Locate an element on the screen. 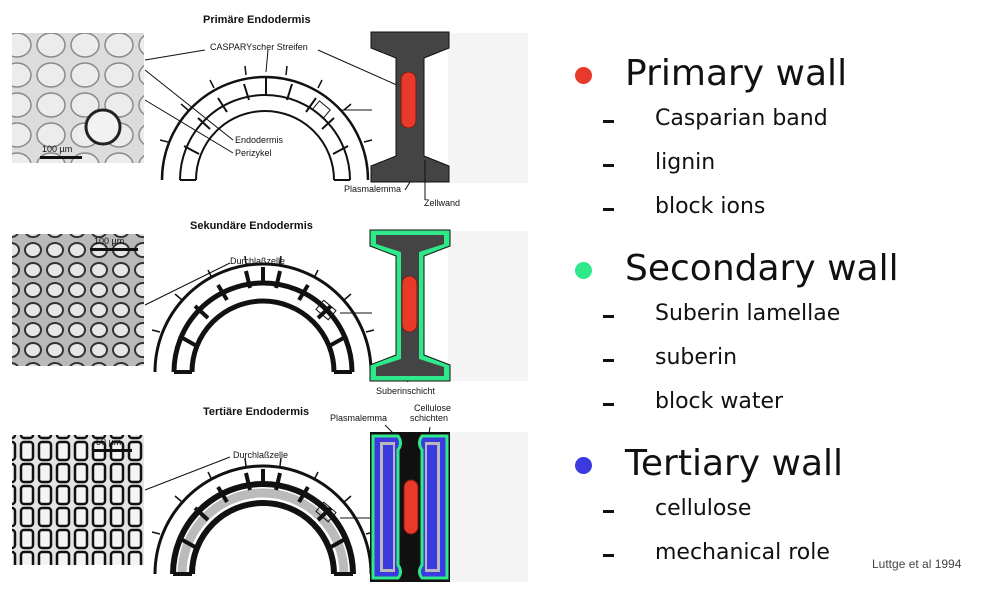 The height and width of the screenshot is (603, 1000). label-caspary-band: CASPARYscher Streifen is located at coordinates (259, 47).